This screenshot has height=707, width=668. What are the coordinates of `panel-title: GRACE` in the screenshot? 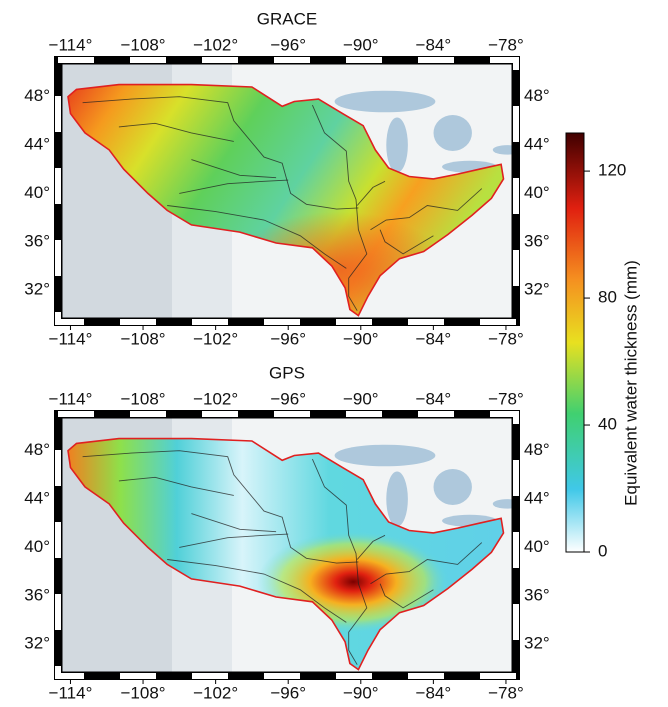 It's located at (287, 18).